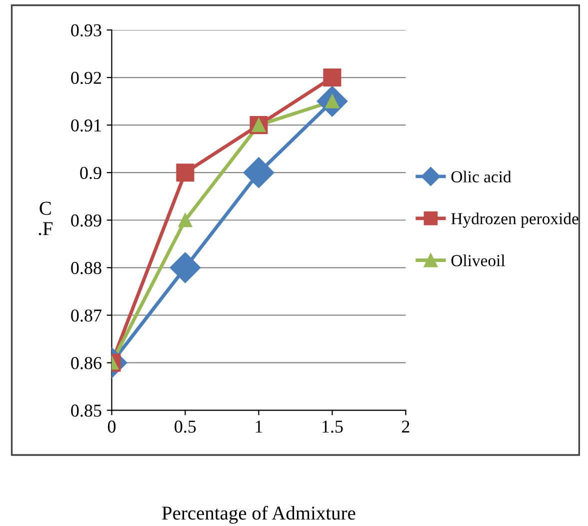  What do you see at coordinates (45, 219) in the screenshot?
I see `y-axis-title: C .F` at bounding box center [45, 219].